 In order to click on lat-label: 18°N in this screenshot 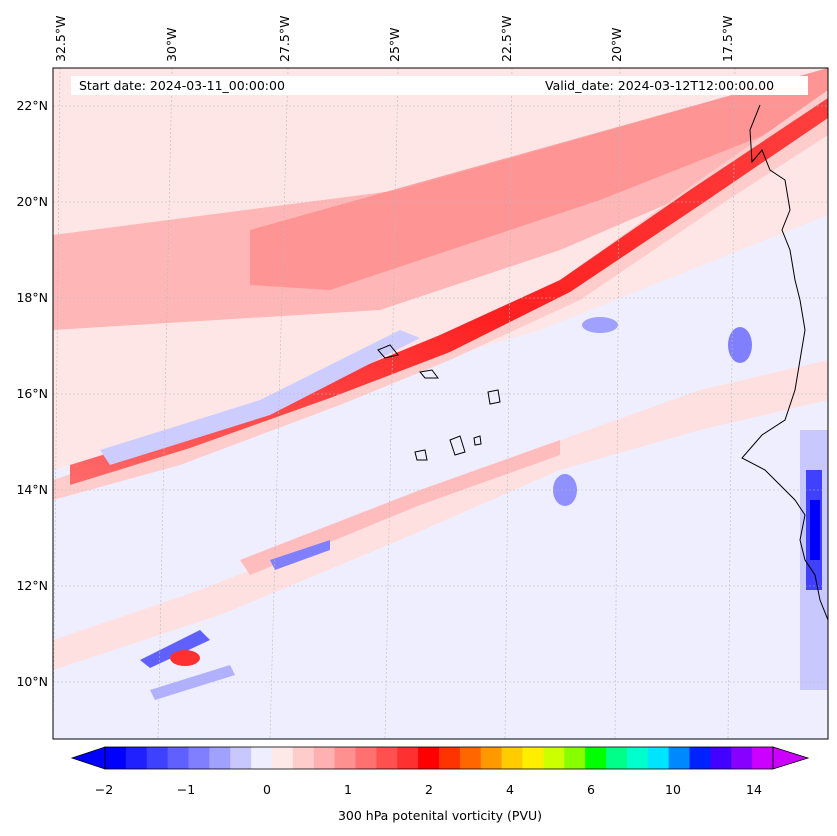, I will do `click(32, 297)`.